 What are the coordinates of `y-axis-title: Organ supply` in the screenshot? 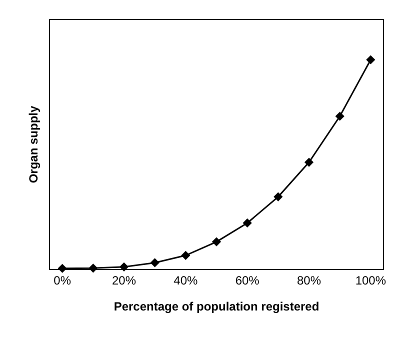 It's located at (33, 145).